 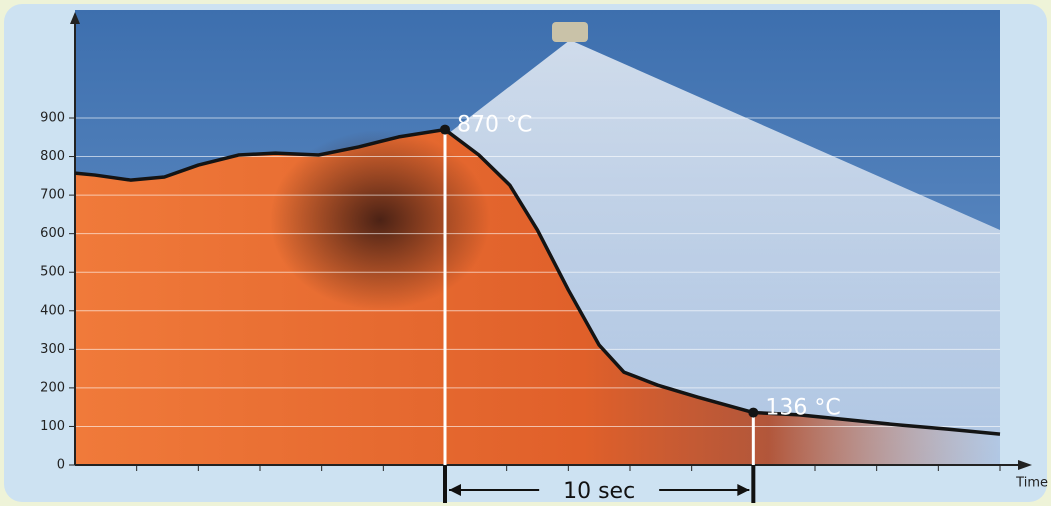 I want to click on y-axis-arrow, so click(x=75, y=18).